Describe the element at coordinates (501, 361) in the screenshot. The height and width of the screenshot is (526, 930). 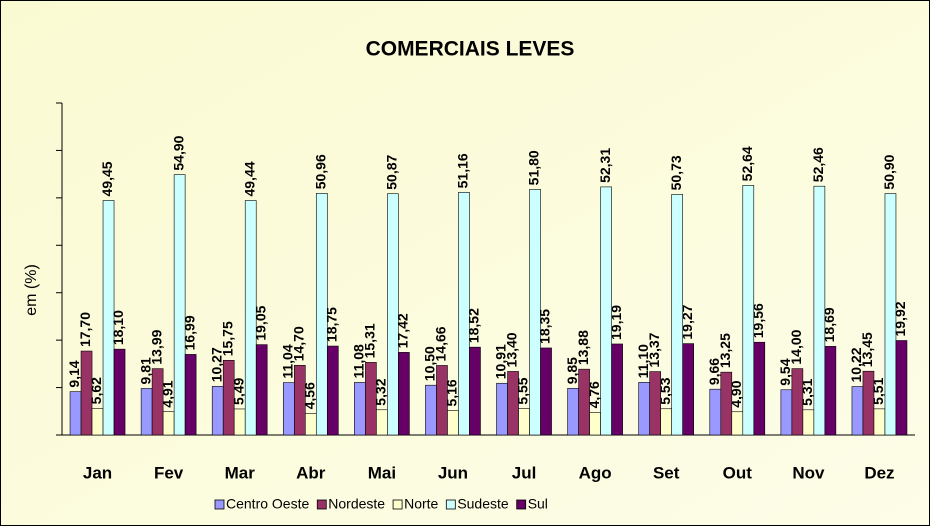
I see `data-label: 10,91` at that location.